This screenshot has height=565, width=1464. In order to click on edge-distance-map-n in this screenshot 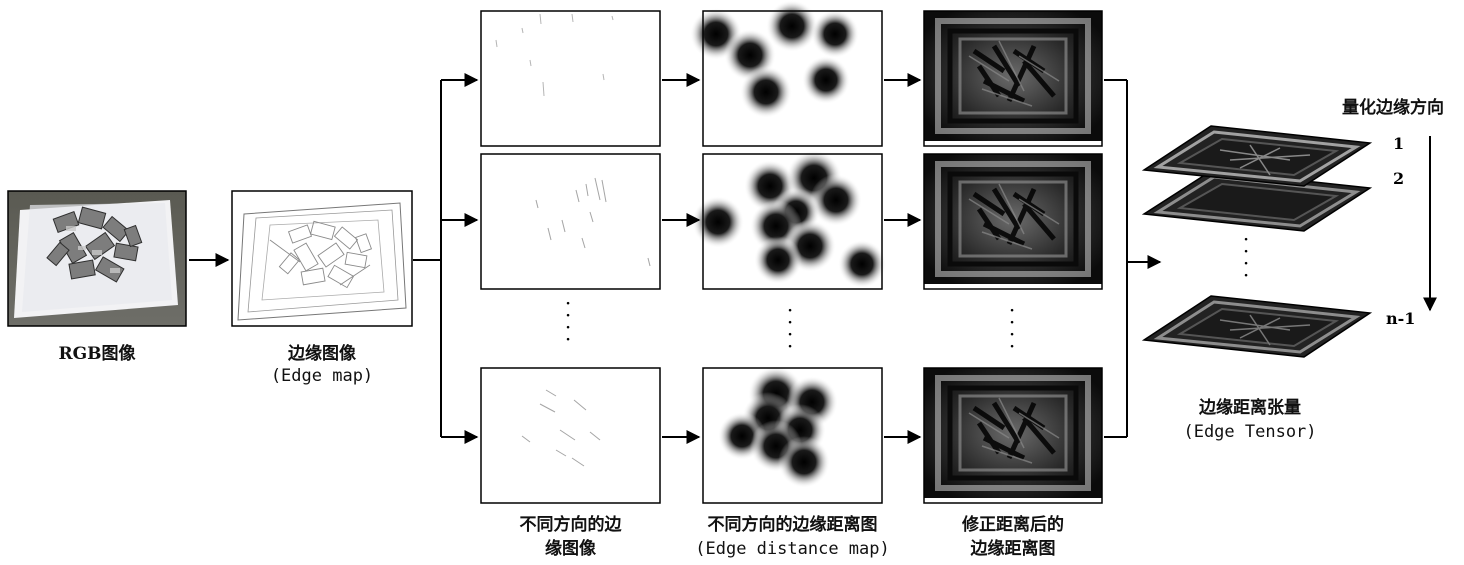, I will do `click(792, 435)`.